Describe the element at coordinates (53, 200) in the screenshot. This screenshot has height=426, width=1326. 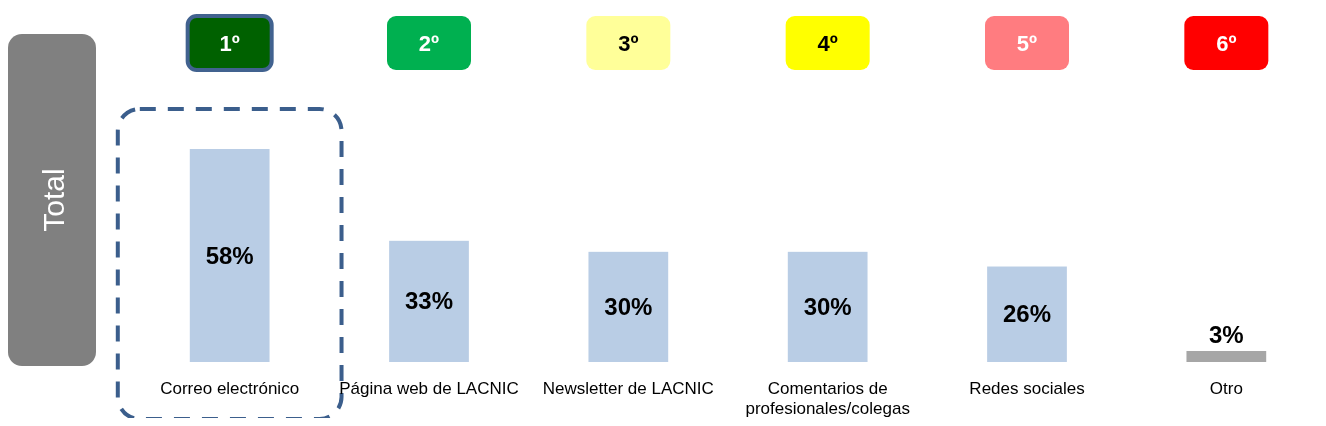
I see `y-axis-title: Total` at that location.